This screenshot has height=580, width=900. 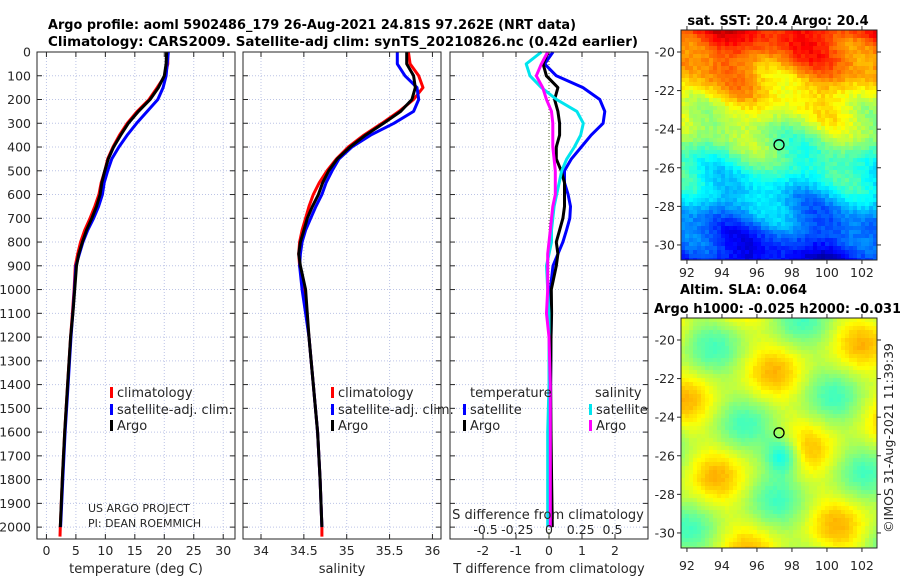 I want to click on x-tick-label: -2, so click(x=483, y=550).